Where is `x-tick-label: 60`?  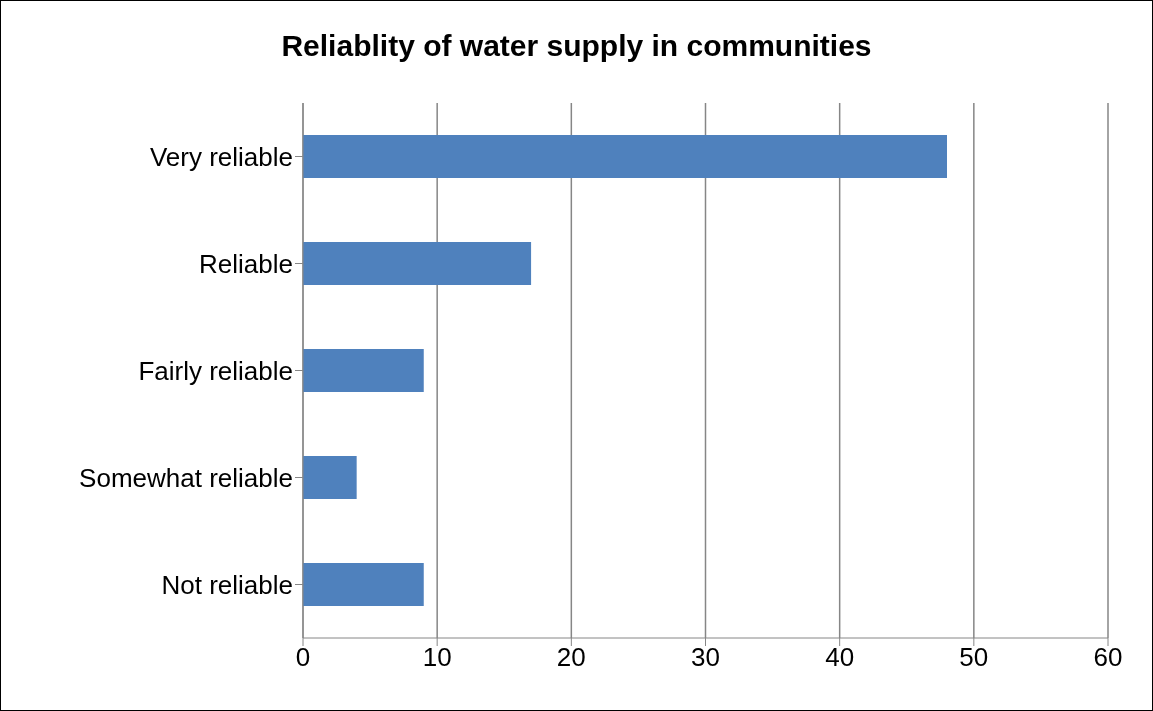
x-tick-label: 60 is located at coordinates (1108, 657).